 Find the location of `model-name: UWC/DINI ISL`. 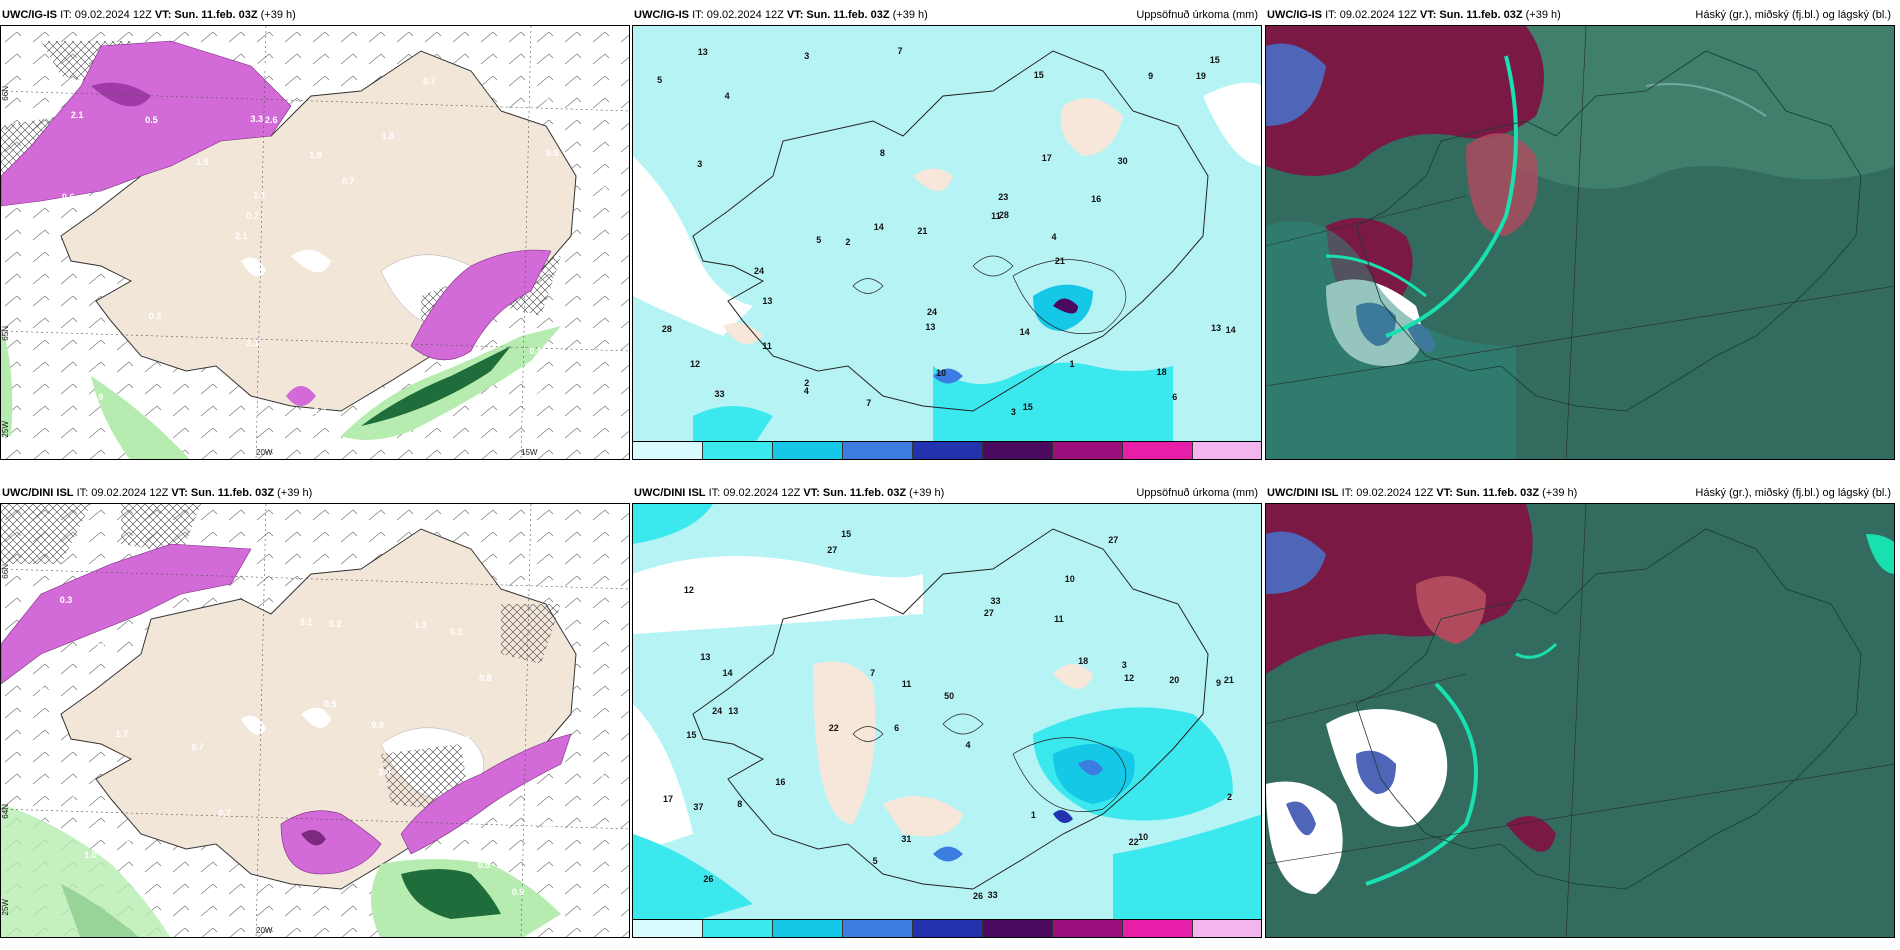

model-name: UWC/DINI ISL is located at coordinates (38, 493).